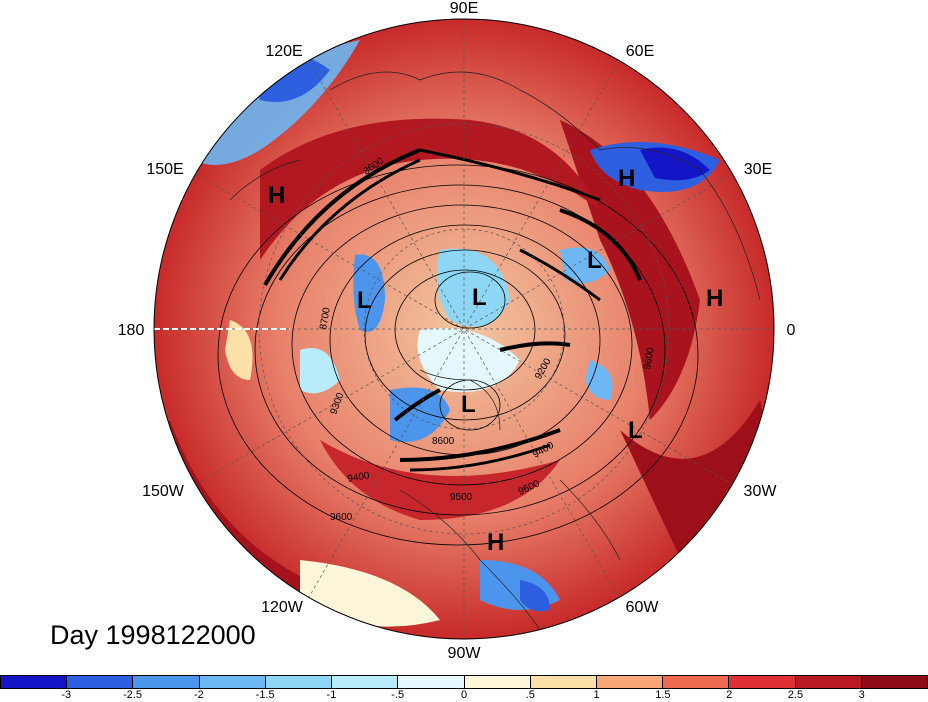 This screenshot has width=928, height=702. I want to click on colorbar-tick-label: -1.5, so click(265, 695).